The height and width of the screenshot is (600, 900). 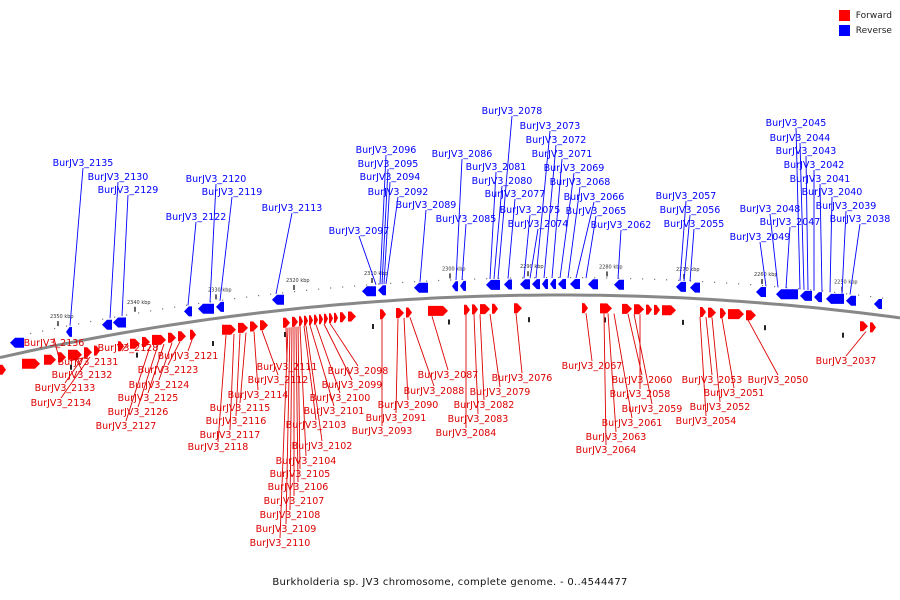 I want to click on reverse-gene-label: BurJV3_2089, so click(x=426, y=205).